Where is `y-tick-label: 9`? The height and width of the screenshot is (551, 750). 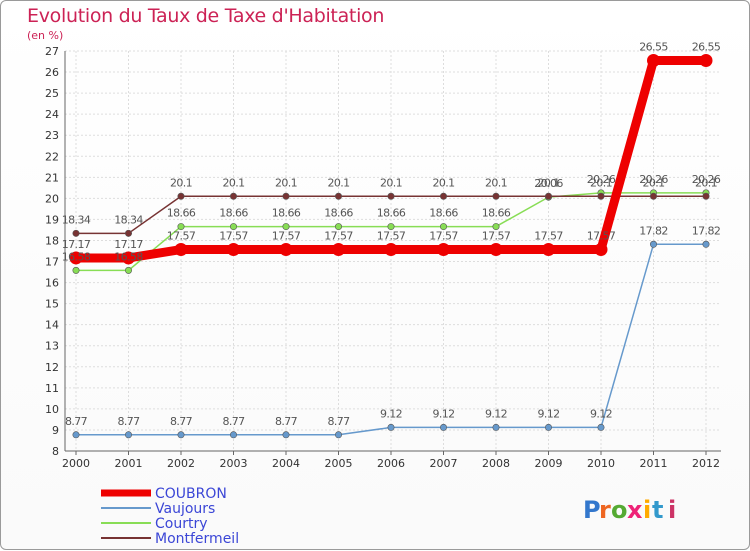
y-tick-label: 9 is located at coordinates (55, 430).